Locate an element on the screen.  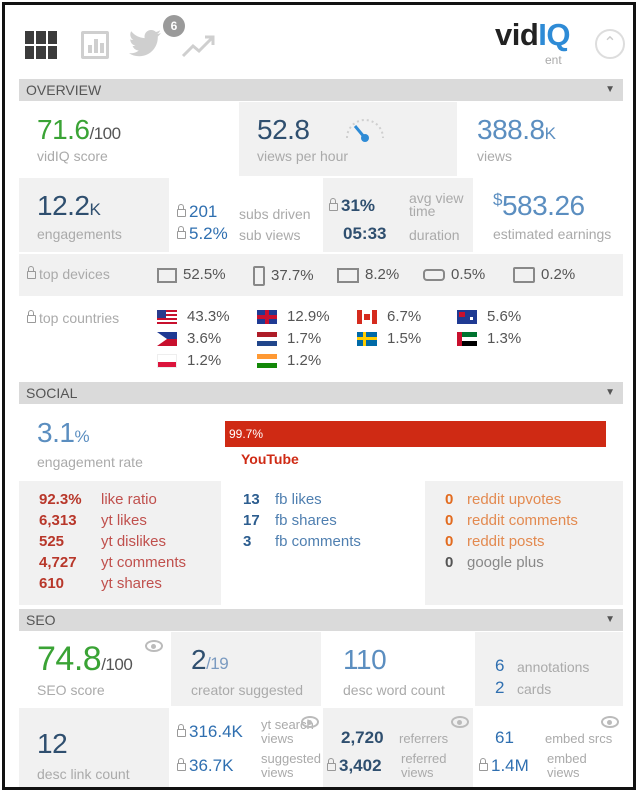
seo-score-cell: 74.8/100 SEO score is located at coordinates (94, 669).